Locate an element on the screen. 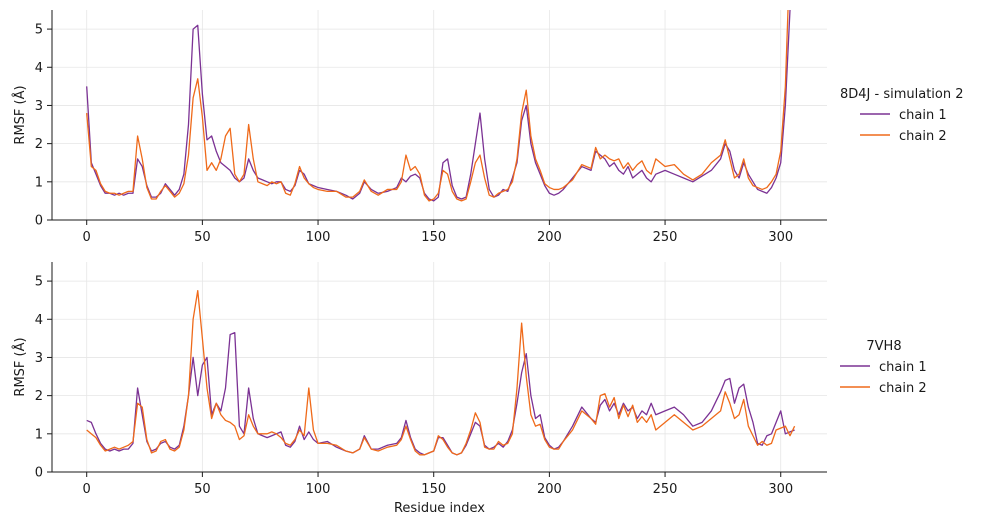  legend: 8D4J - simulation 2 chain 1 chain 2 is located at coordinates (902, 115).